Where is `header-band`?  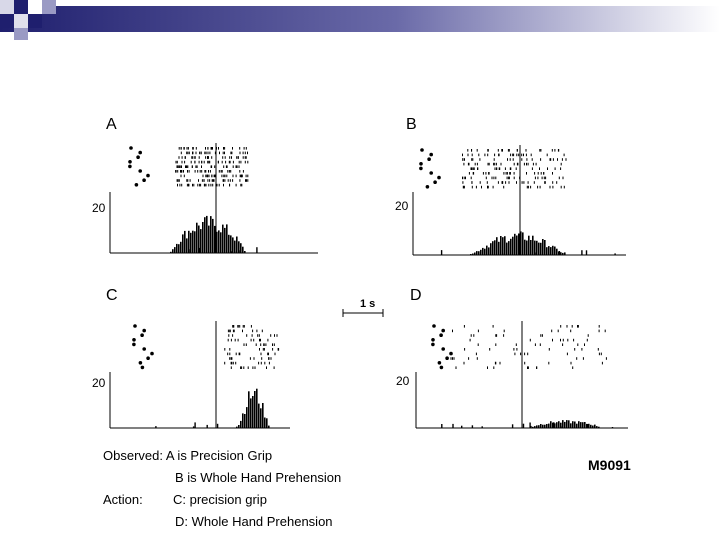 header-band is located at coordinates (360, 20).